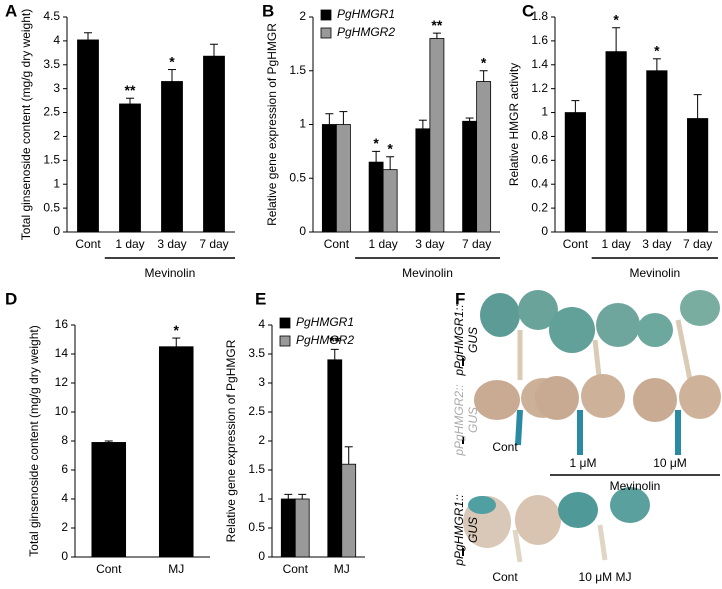 Image resolution: width=722 pixels, height=589 pixels. What do you see at coordinates (539, 136) in the screenshot?
I see `y-tick-label: 0.8` at bounding box center [539, 136].